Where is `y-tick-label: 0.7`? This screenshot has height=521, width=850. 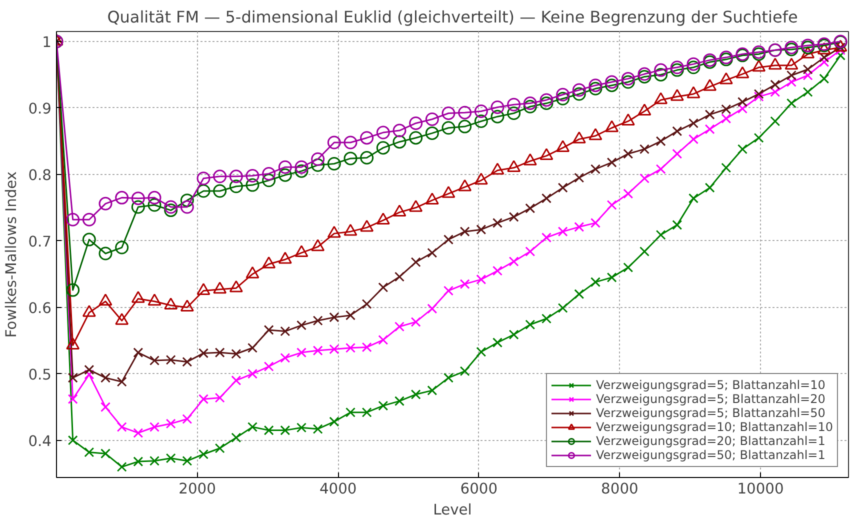
y-tick-label: 0.7 is located at coordinates (40, 241).